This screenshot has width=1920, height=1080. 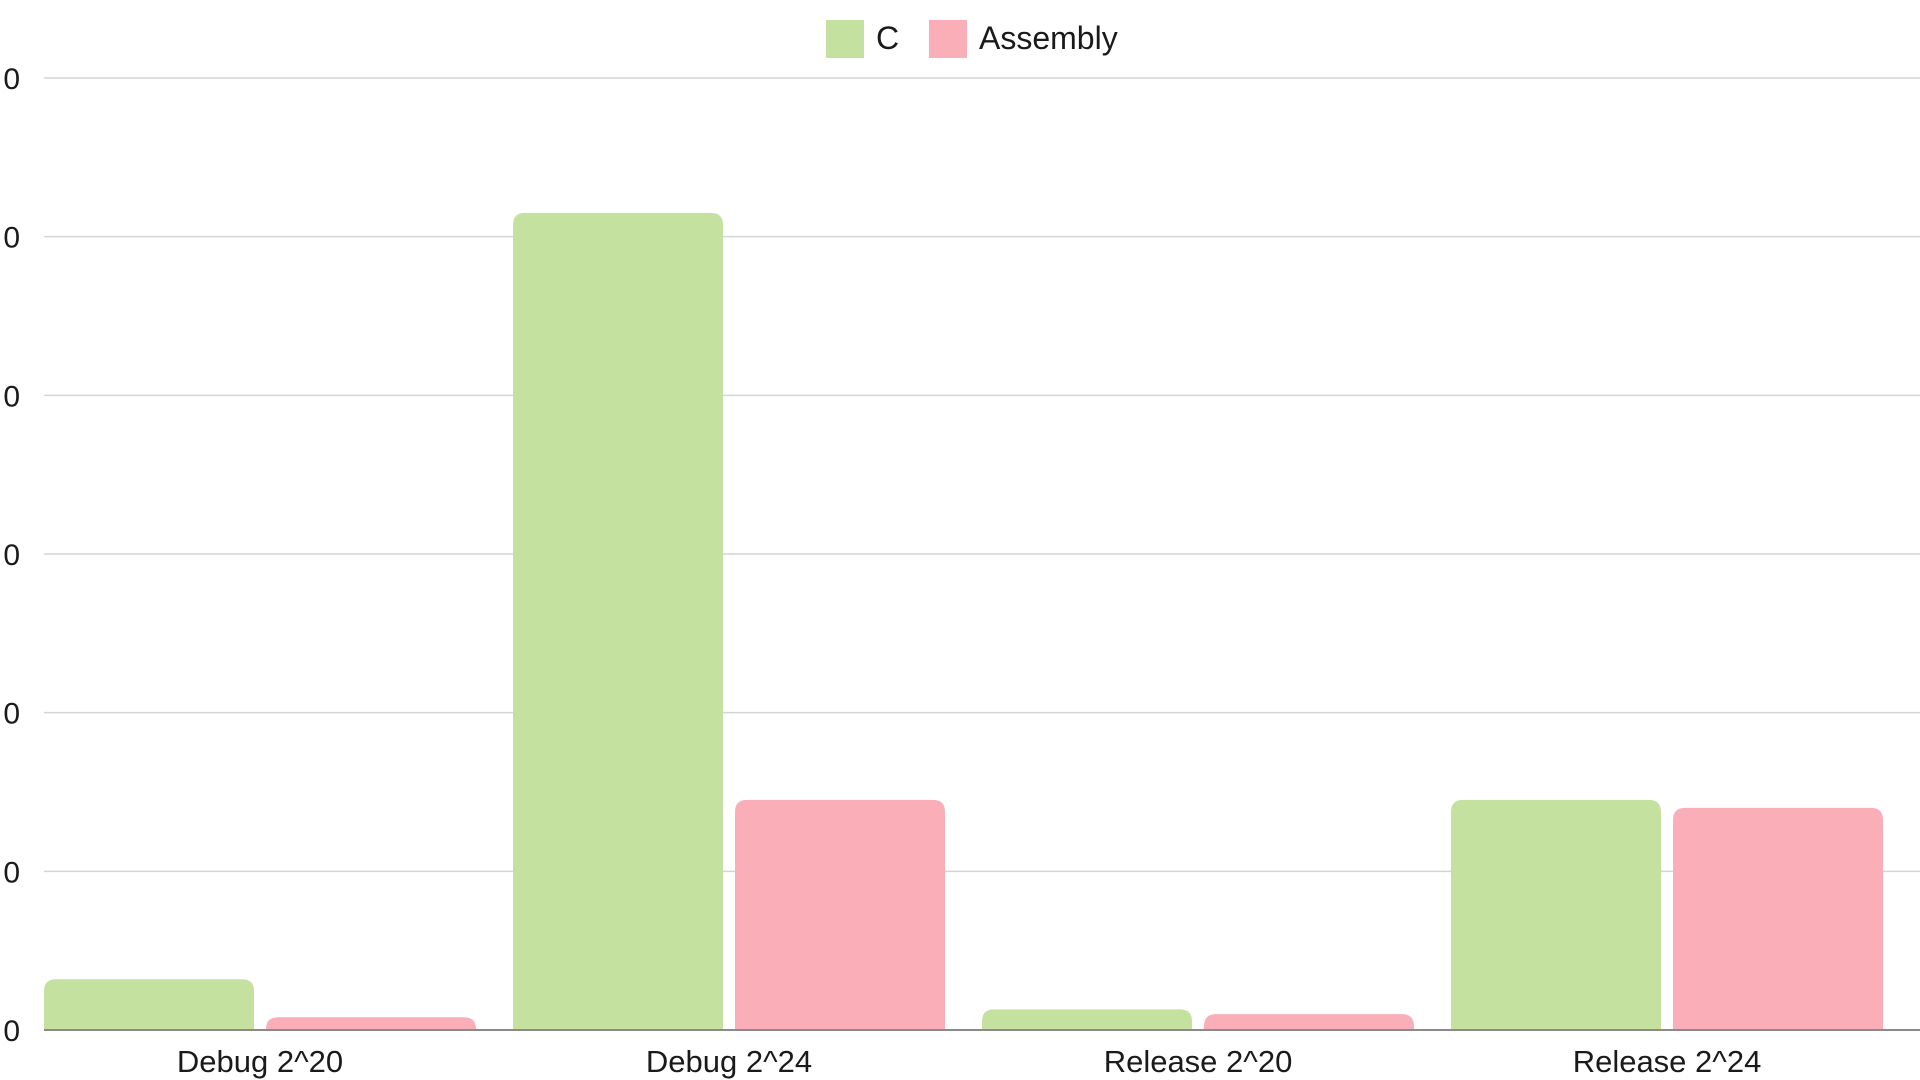 I want to click on x-category-label: Release 2^20, so click(x=1198, y=1061).